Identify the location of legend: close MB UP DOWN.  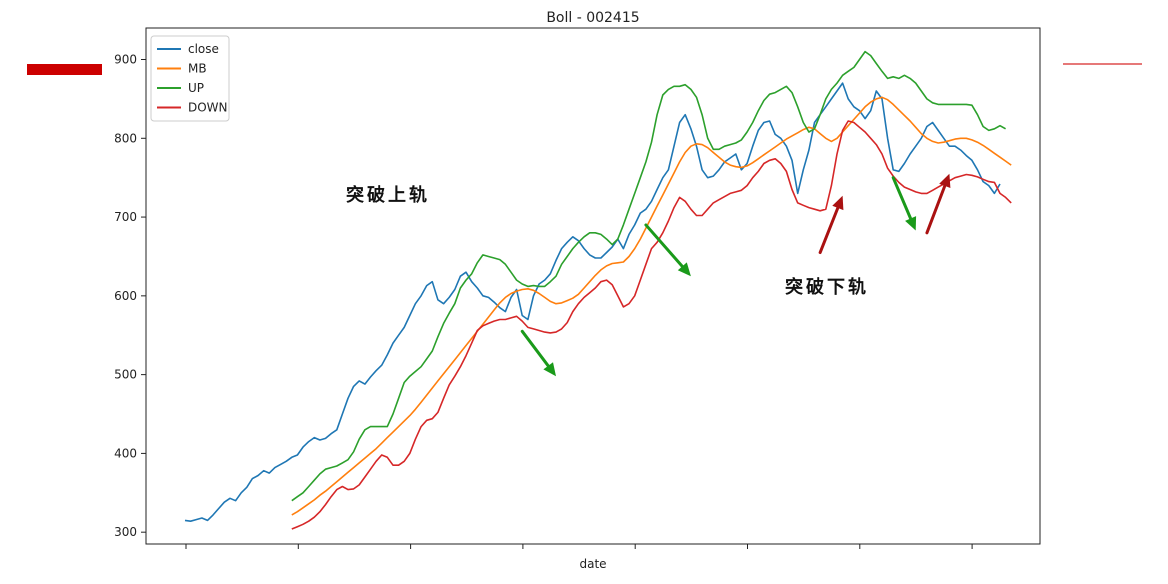
(190, 78).